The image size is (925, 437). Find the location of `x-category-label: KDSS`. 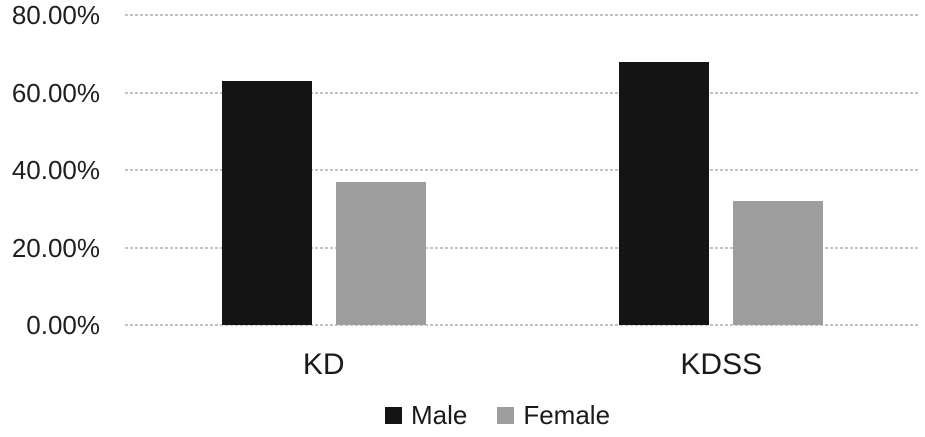

x-category-label: KDSS is located at coordinates (721, 364).